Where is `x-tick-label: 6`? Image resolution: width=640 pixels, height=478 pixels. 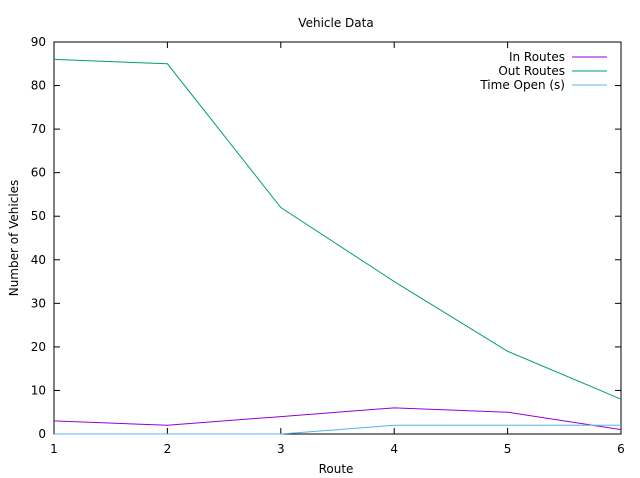
x-tick-label: 6 is located at coordinates (621, 449).